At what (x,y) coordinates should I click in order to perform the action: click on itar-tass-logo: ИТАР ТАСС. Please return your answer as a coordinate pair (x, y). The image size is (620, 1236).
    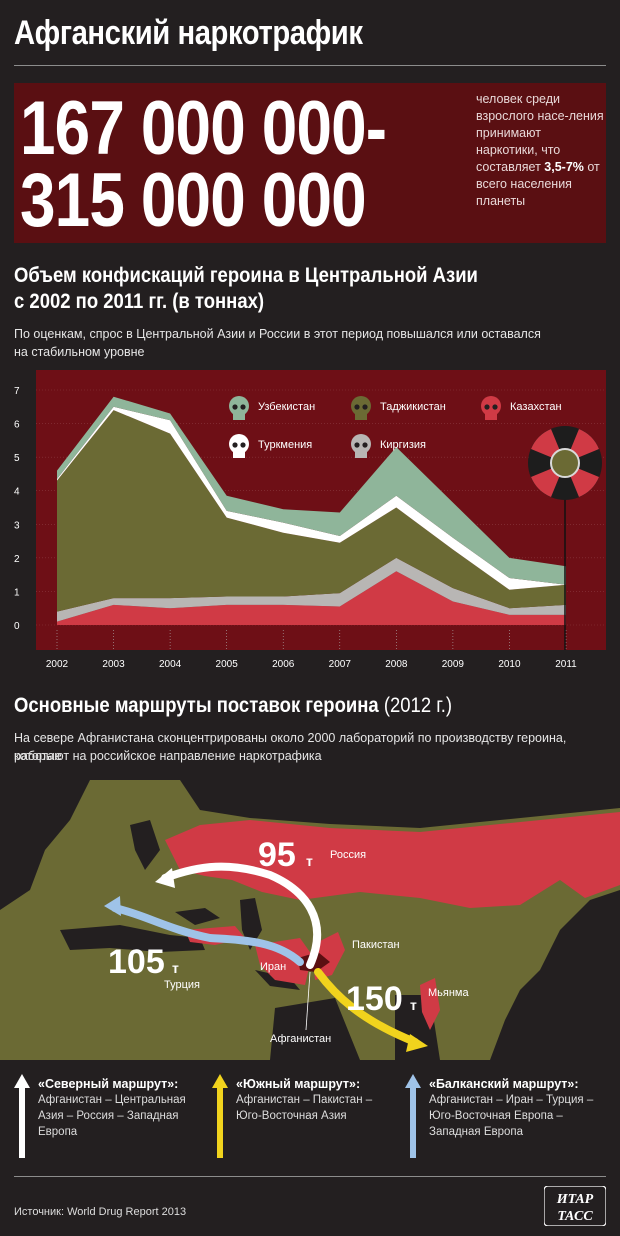
    Looking at the image, I should click on (575, 1206).